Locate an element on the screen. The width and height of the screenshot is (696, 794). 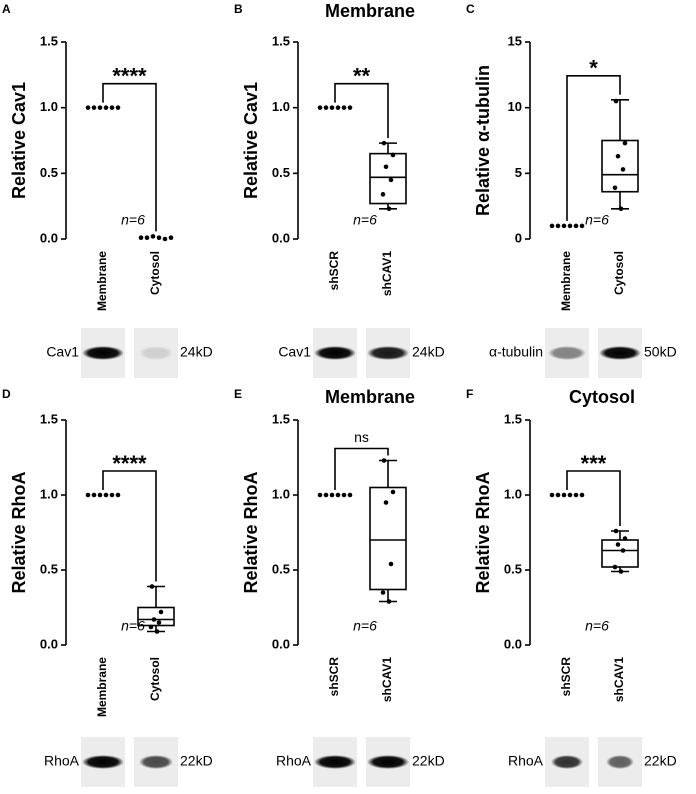
blot-size: 24kD is located at coordinates (196, 352).